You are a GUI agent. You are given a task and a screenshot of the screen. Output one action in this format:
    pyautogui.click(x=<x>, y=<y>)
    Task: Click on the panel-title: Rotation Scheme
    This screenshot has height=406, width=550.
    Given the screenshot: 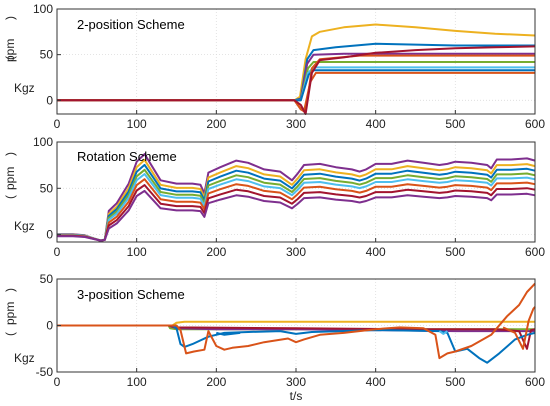 What is the action you would take?
    pyautogui.click(x=127, y=156)
    